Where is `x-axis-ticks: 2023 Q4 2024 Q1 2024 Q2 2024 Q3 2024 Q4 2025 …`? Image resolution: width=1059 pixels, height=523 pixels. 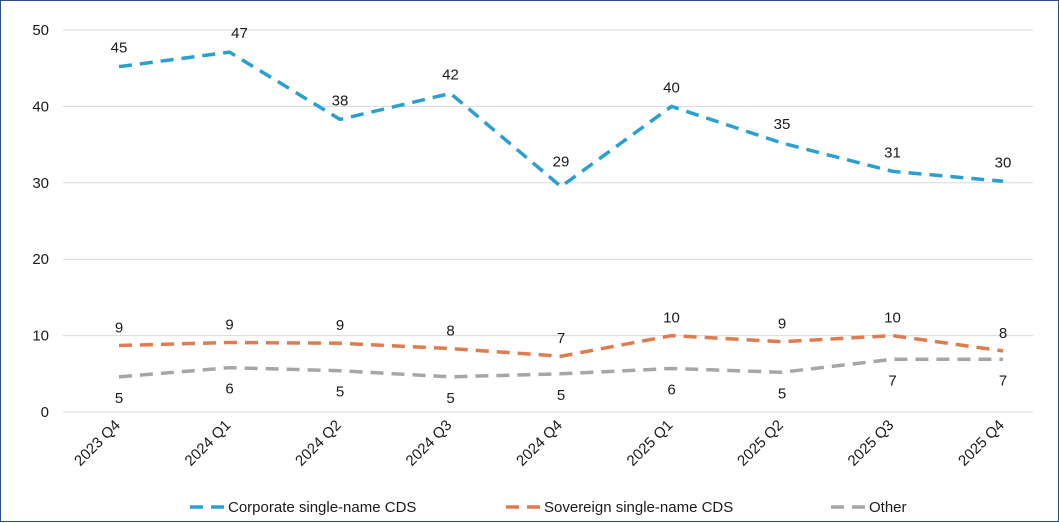 x-axis-ticks: 2023 Q4 2024 Q1 2024 Q2 2024 Q3 2024 Q4 2025 … is located at coordinates (539, 443).